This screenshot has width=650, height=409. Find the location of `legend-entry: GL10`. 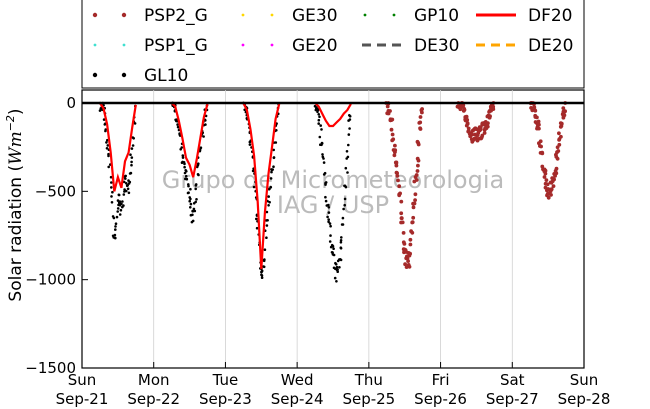

legend-entry: GL10 is located at coordinates (140, 76).